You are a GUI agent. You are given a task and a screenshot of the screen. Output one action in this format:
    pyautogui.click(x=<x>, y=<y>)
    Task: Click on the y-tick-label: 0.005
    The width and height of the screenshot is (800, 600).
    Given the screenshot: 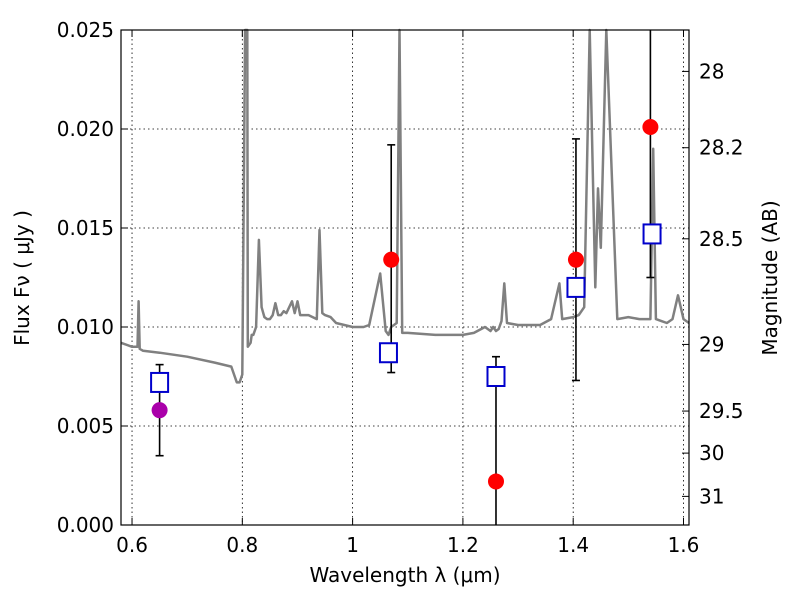 What is the action you would take?
    pyautogui.click(x=85, y=426)
    